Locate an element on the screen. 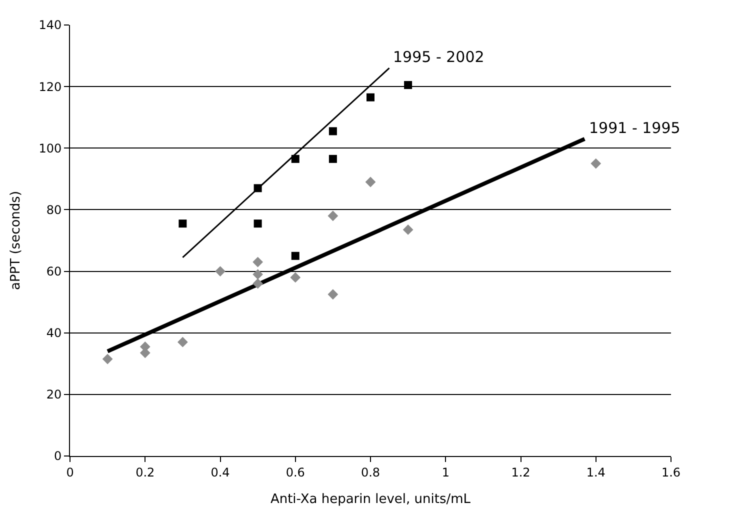 The width and height of the screenshot is (741, 521). series-label: 1995 - 2002 is located at coordinates (438, 57).